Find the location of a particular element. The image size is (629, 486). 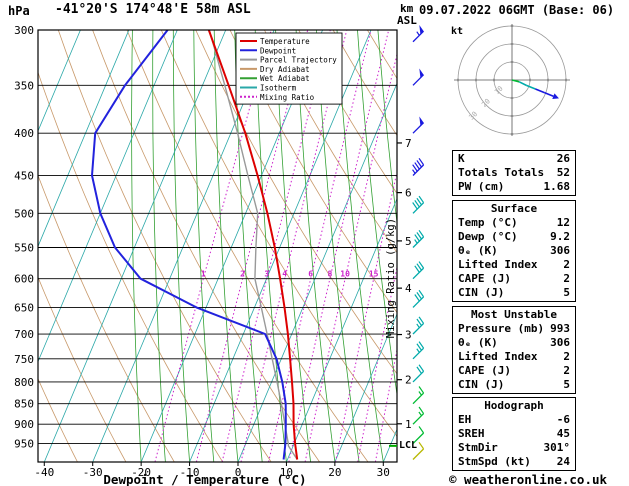

stat-value: 301° is located at coordinates (557, 447).